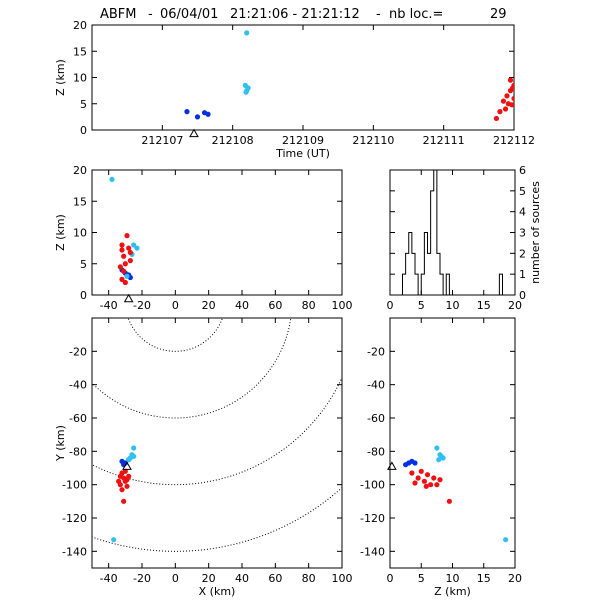 This screenshot has width=600, height=600. Describe the element at coordinates (302, 153) in the screenshot. I see `x-axis-label: Time (UT)` at that location.